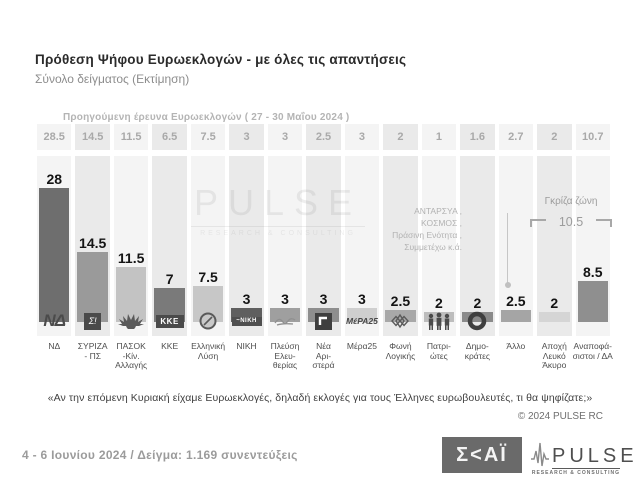 The height and width of the screenshot is (480, 640). I want to click on pulse-logo-word: PULSE, so click(595, 456).